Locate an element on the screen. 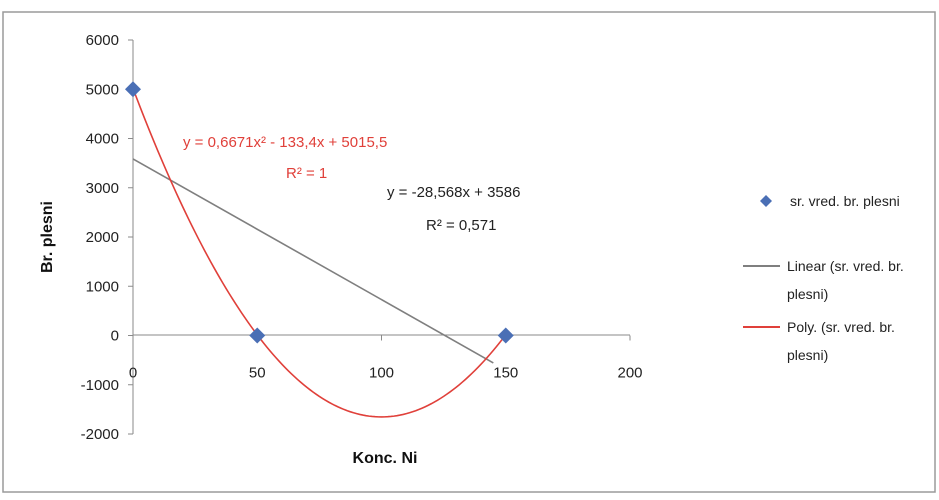  y-tick-label: 0 is located at coordinates (115, 336).